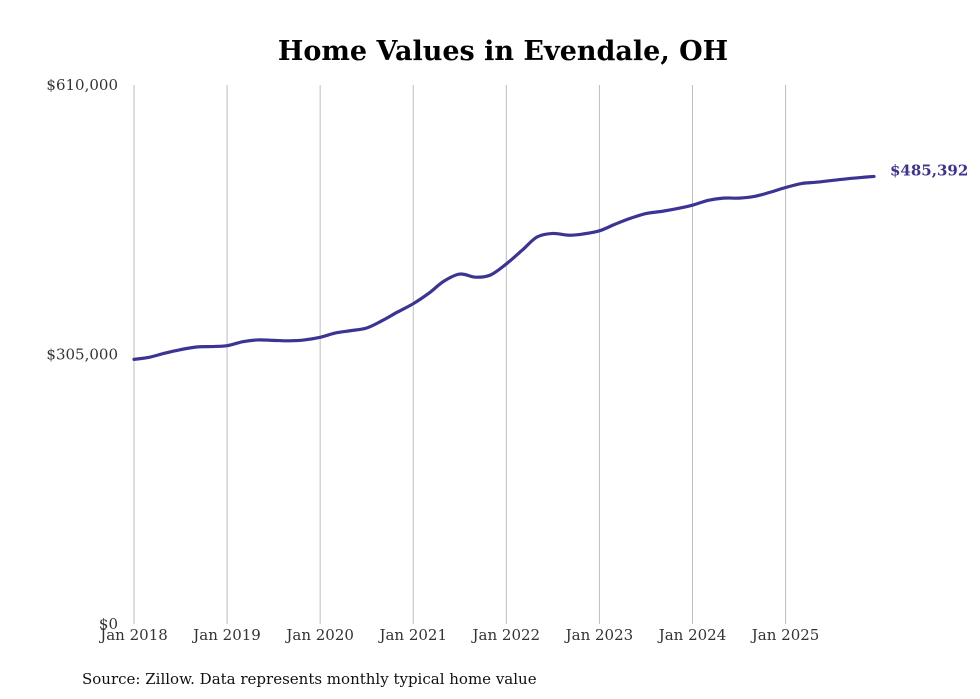 This screenshot has width=980, height=699. Describe the element at coordinates (226, 635) in the screenshot. I see `x-tick-label: Jan 2019` at that location.